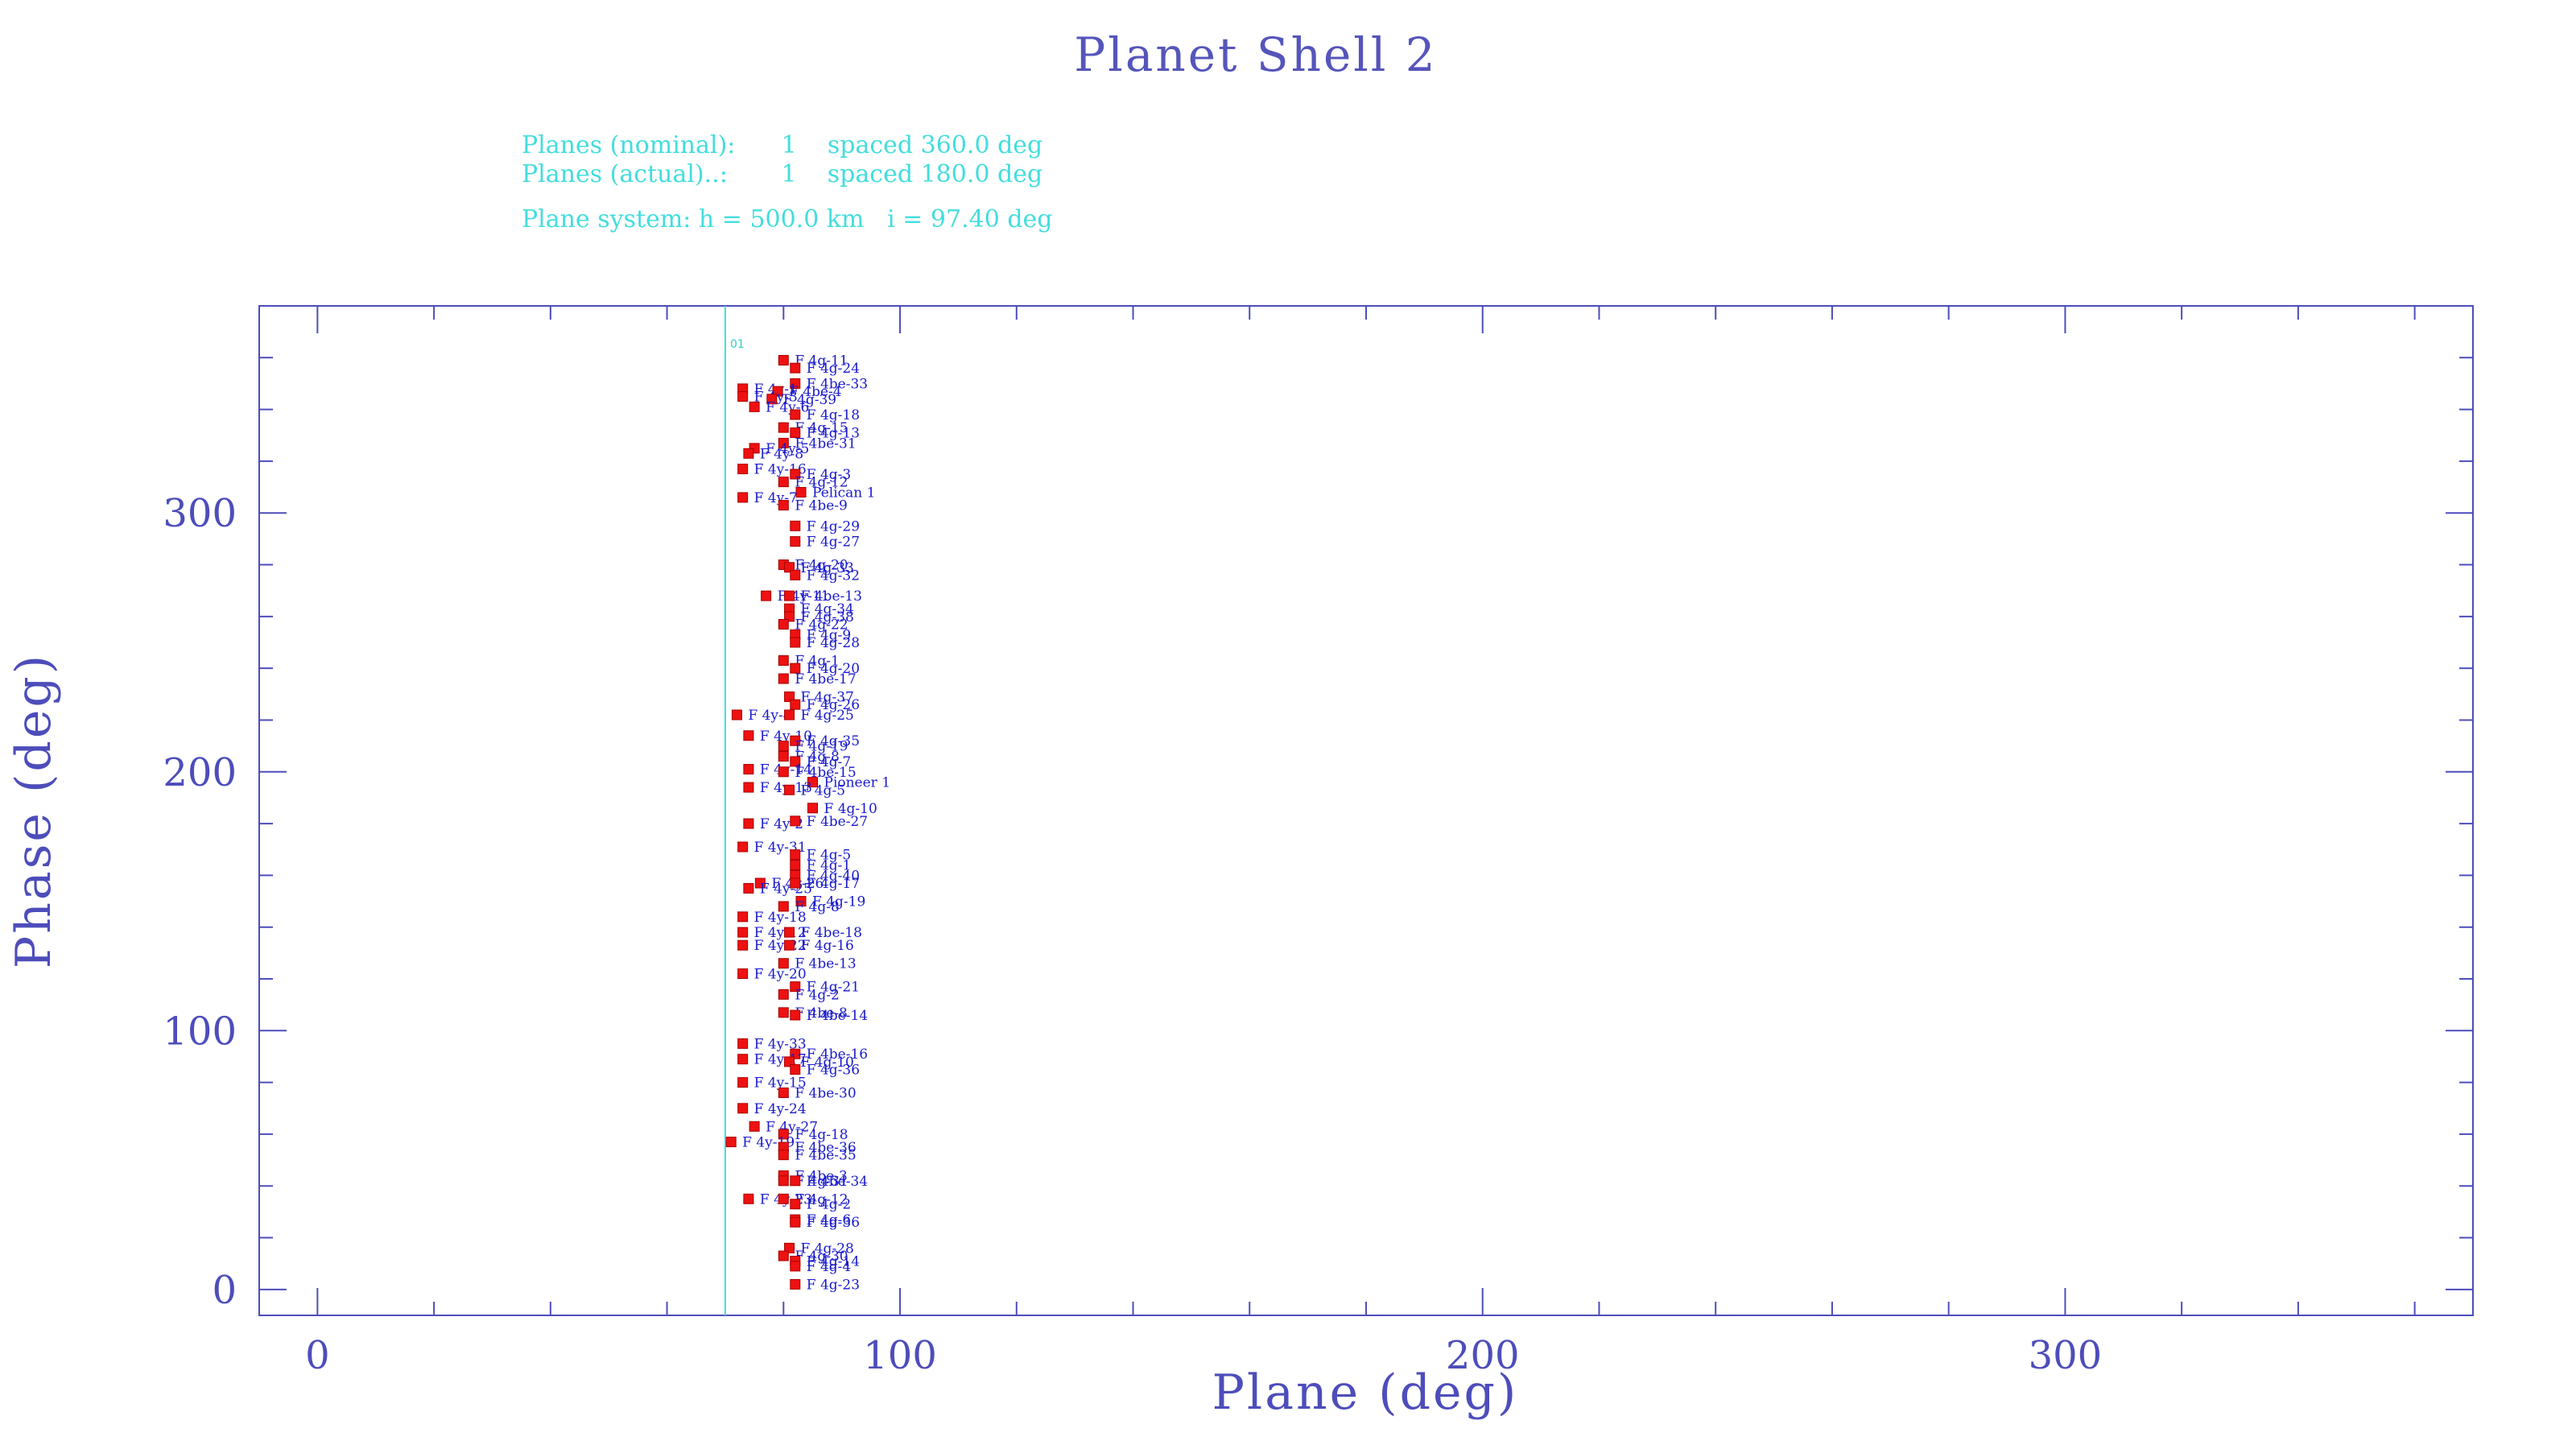 The width and height of the screenshot is (2576, 1449). Describe the element at coordinates (827, 716) in the screenshot. I see `satellite-label: F 4g-25` at that location.